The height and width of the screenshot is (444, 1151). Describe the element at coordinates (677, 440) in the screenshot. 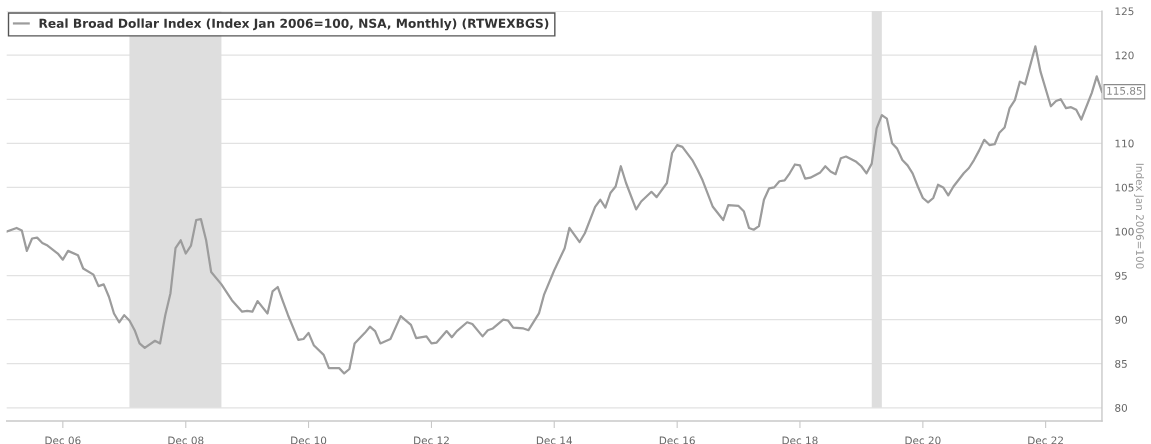

I see `x-tick-label: Dec 16` at that location.